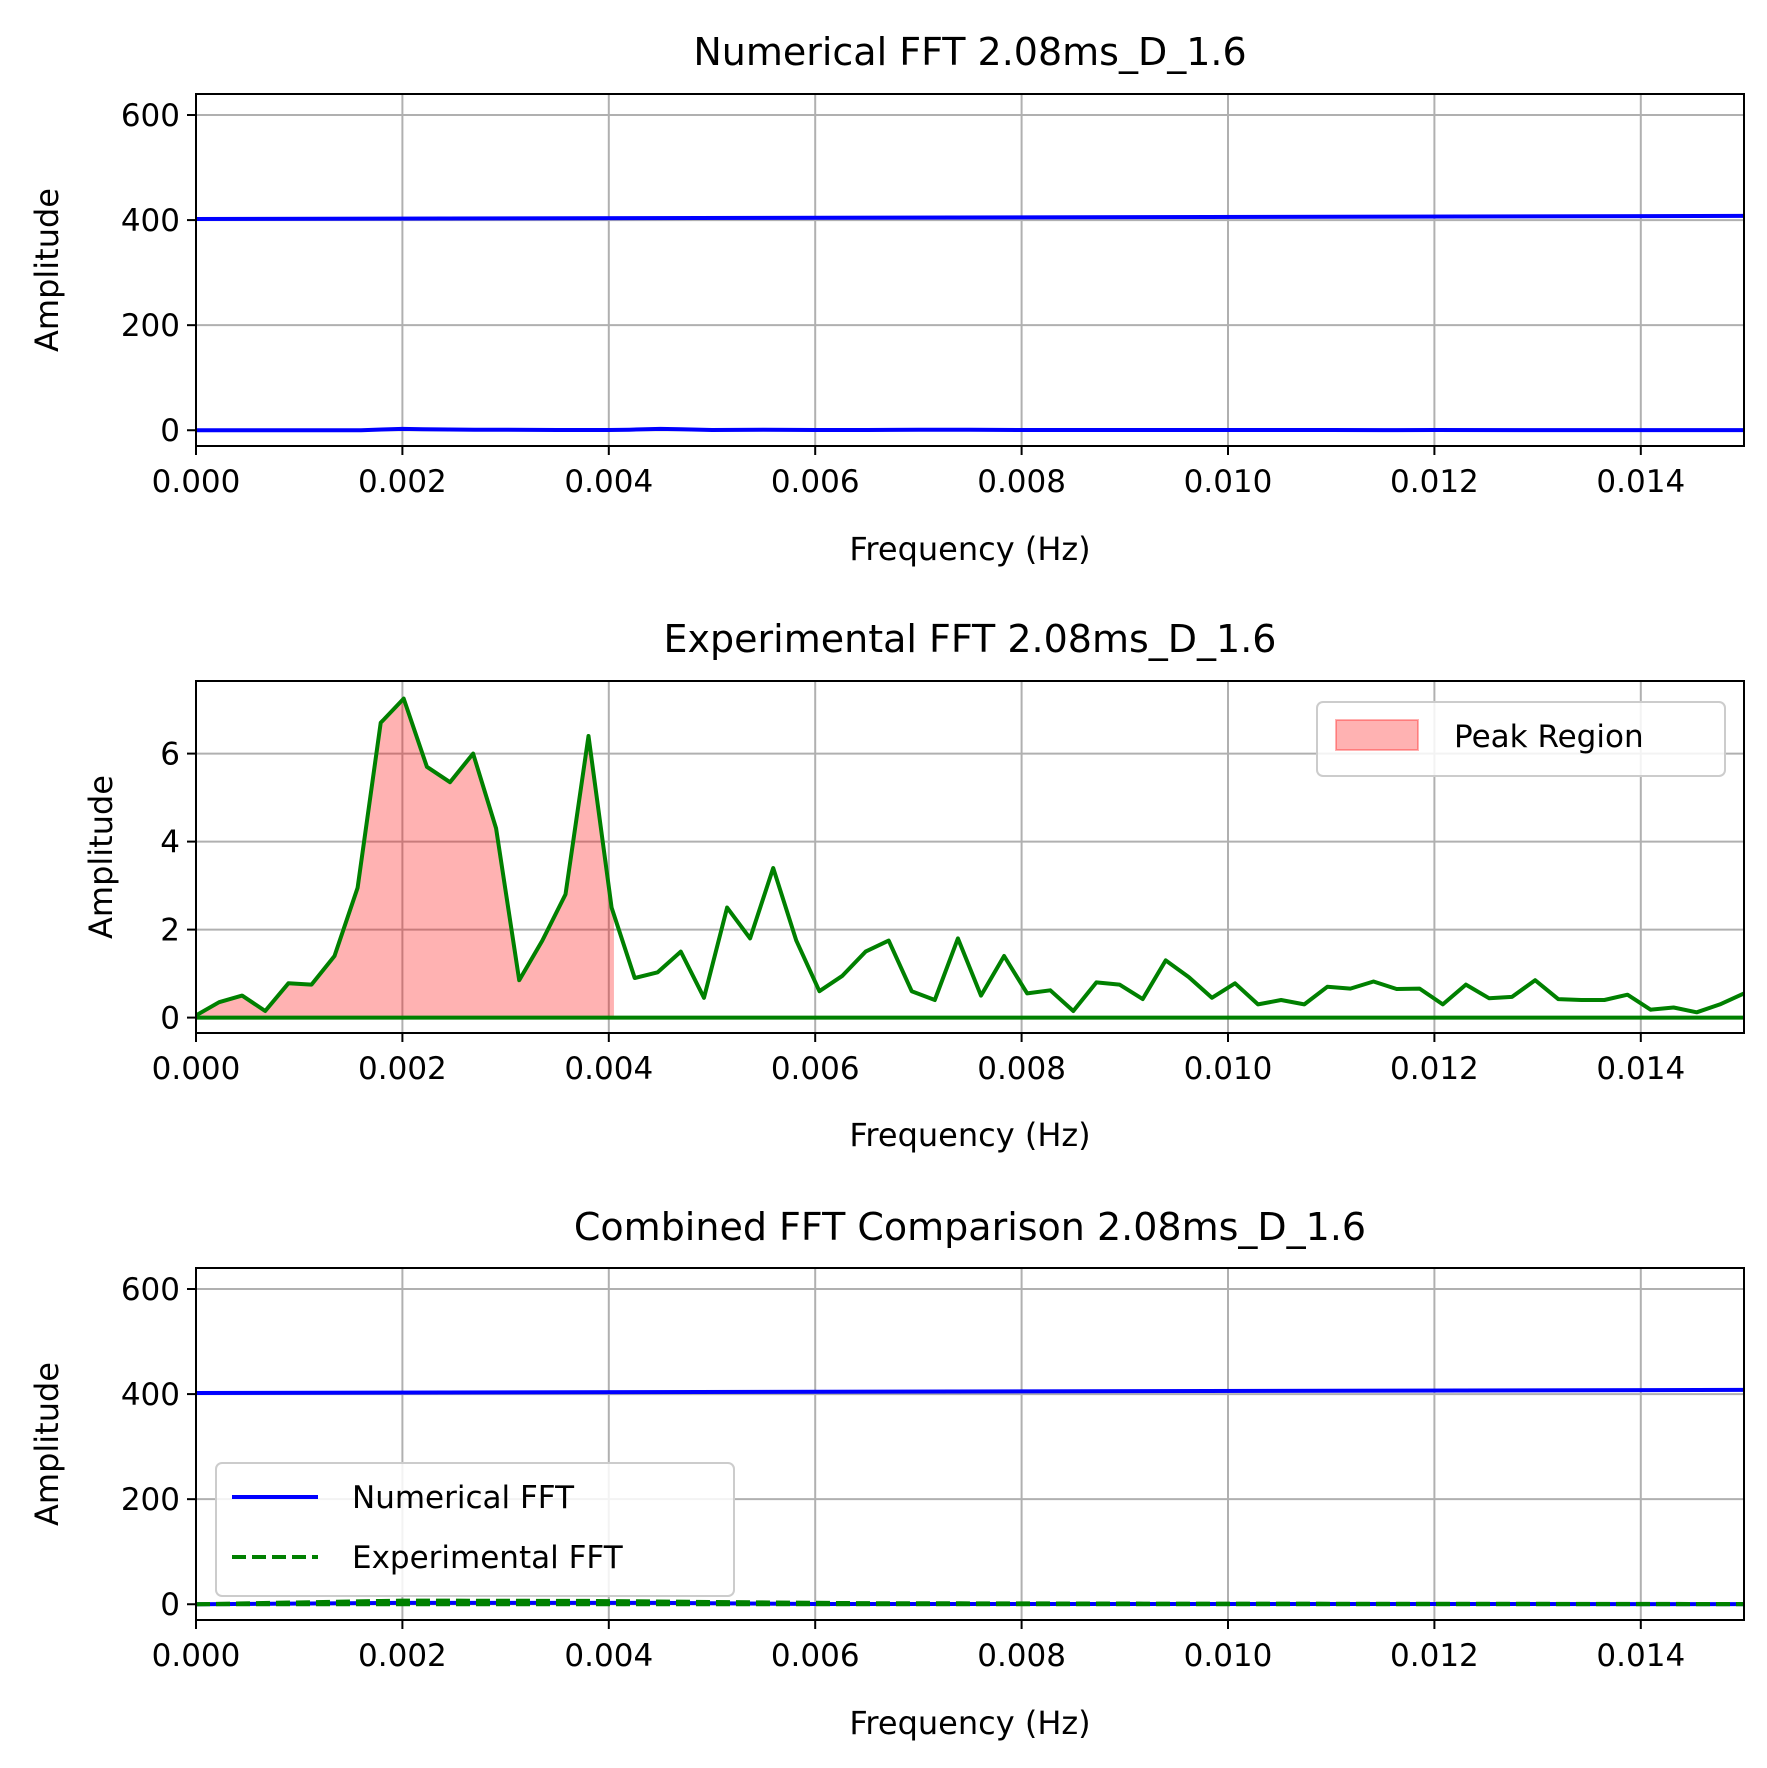 This screenshot has height=1768, width=1767. I want to click on experimental-fft-x-tick-label: 0.010, so click(1228, 1069).